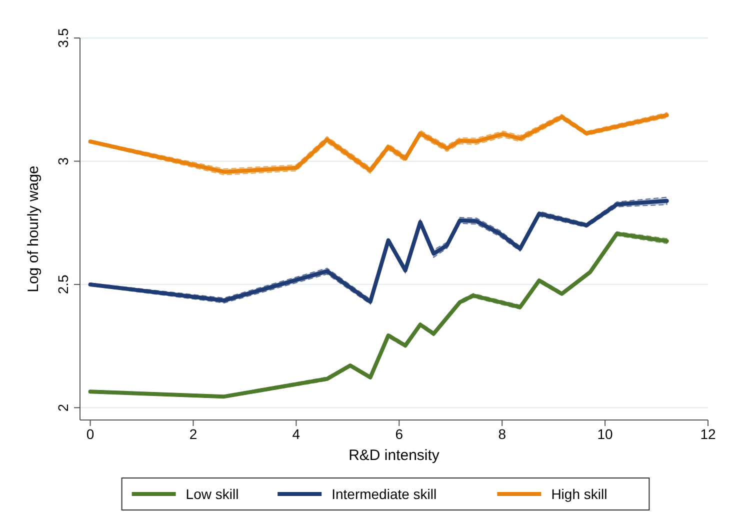  What do you see at coordinates (579, 494) in the screenshot?
I see `legend-label: High skill` at bounding box center [579, 494].